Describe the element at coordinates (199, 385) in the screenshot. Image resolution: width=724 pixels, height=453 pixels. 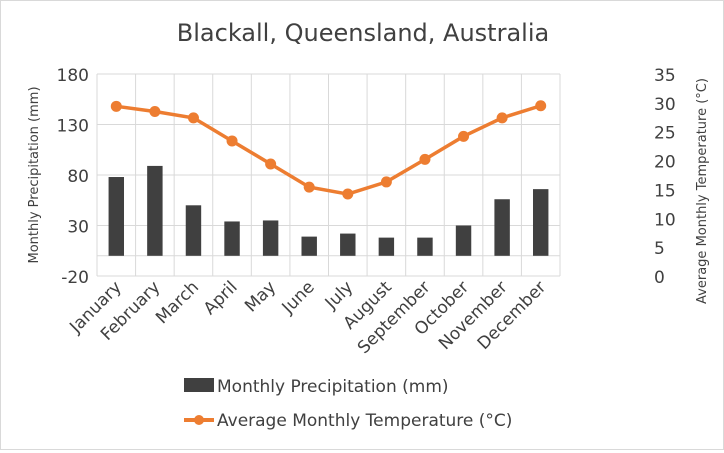
I see `legend-swatch-precipitation` at that location.